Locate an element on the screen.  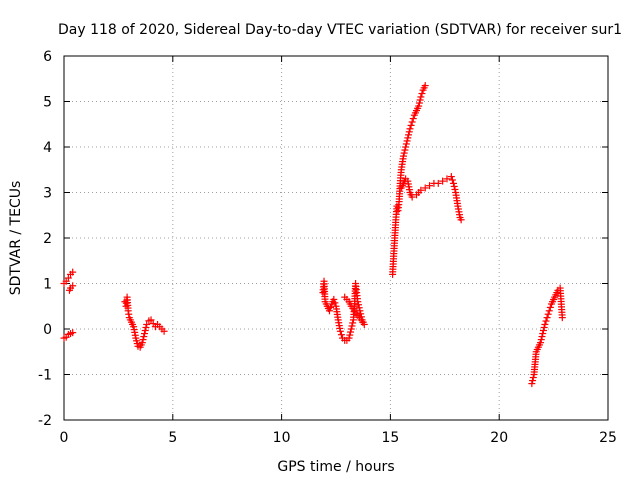
y-tick-label: 4 is located at coordinates (47, 148).